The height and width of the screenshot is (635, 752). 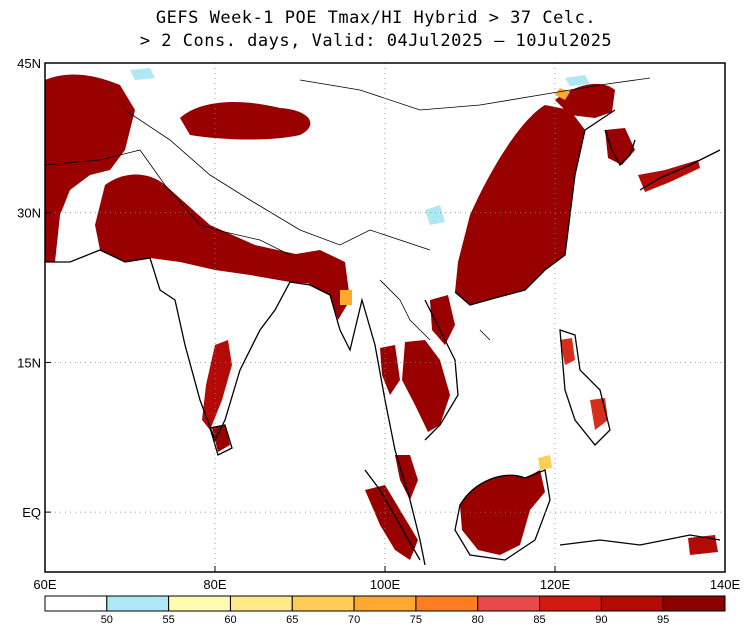 What do you see at coordinates (44, 584) in the screenshot?
I see `tick-label-lon: 60E` at bounding box center [44, 584].